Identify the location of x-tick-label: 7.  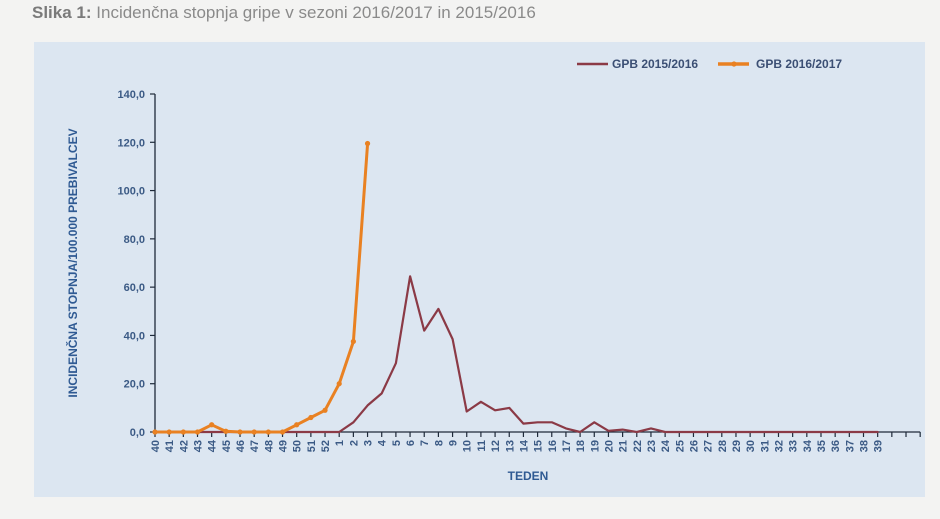
(425, 443).